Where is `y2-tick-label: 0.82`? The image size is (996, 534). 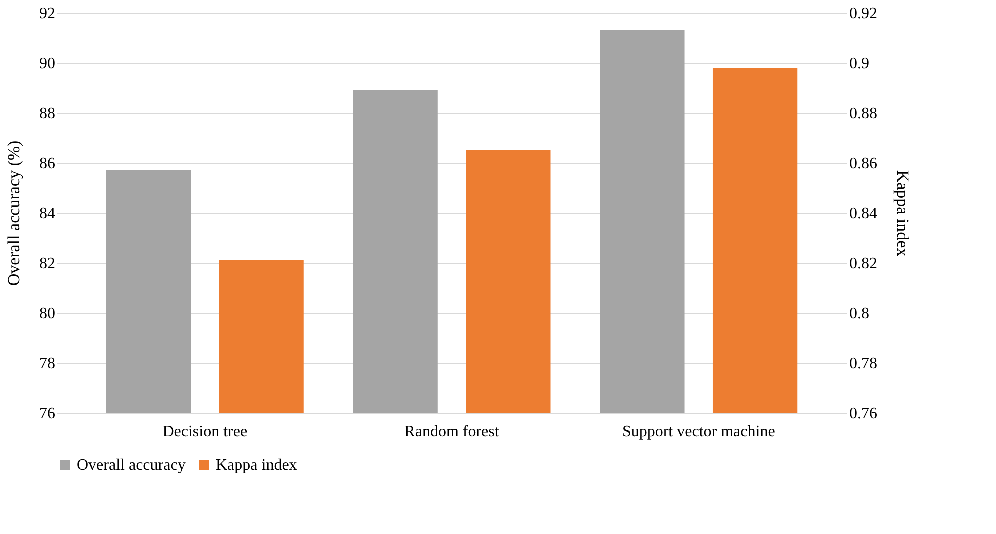 y2-tick-label: 0.82 is located at coordinates (864, 264).